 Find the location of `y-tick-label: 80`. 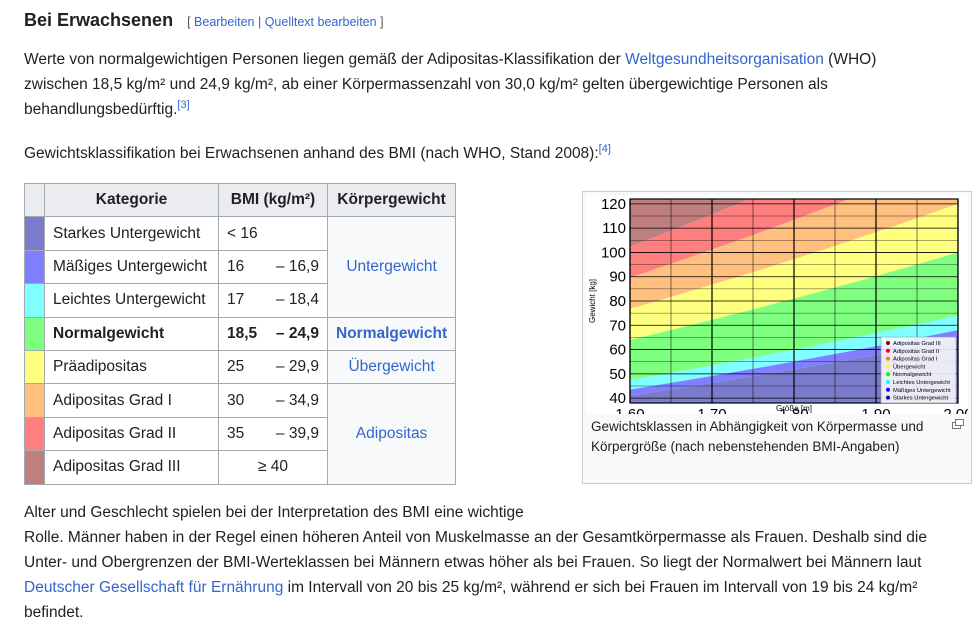

y-tick-label: 80 is located at coordinates (617, 301).